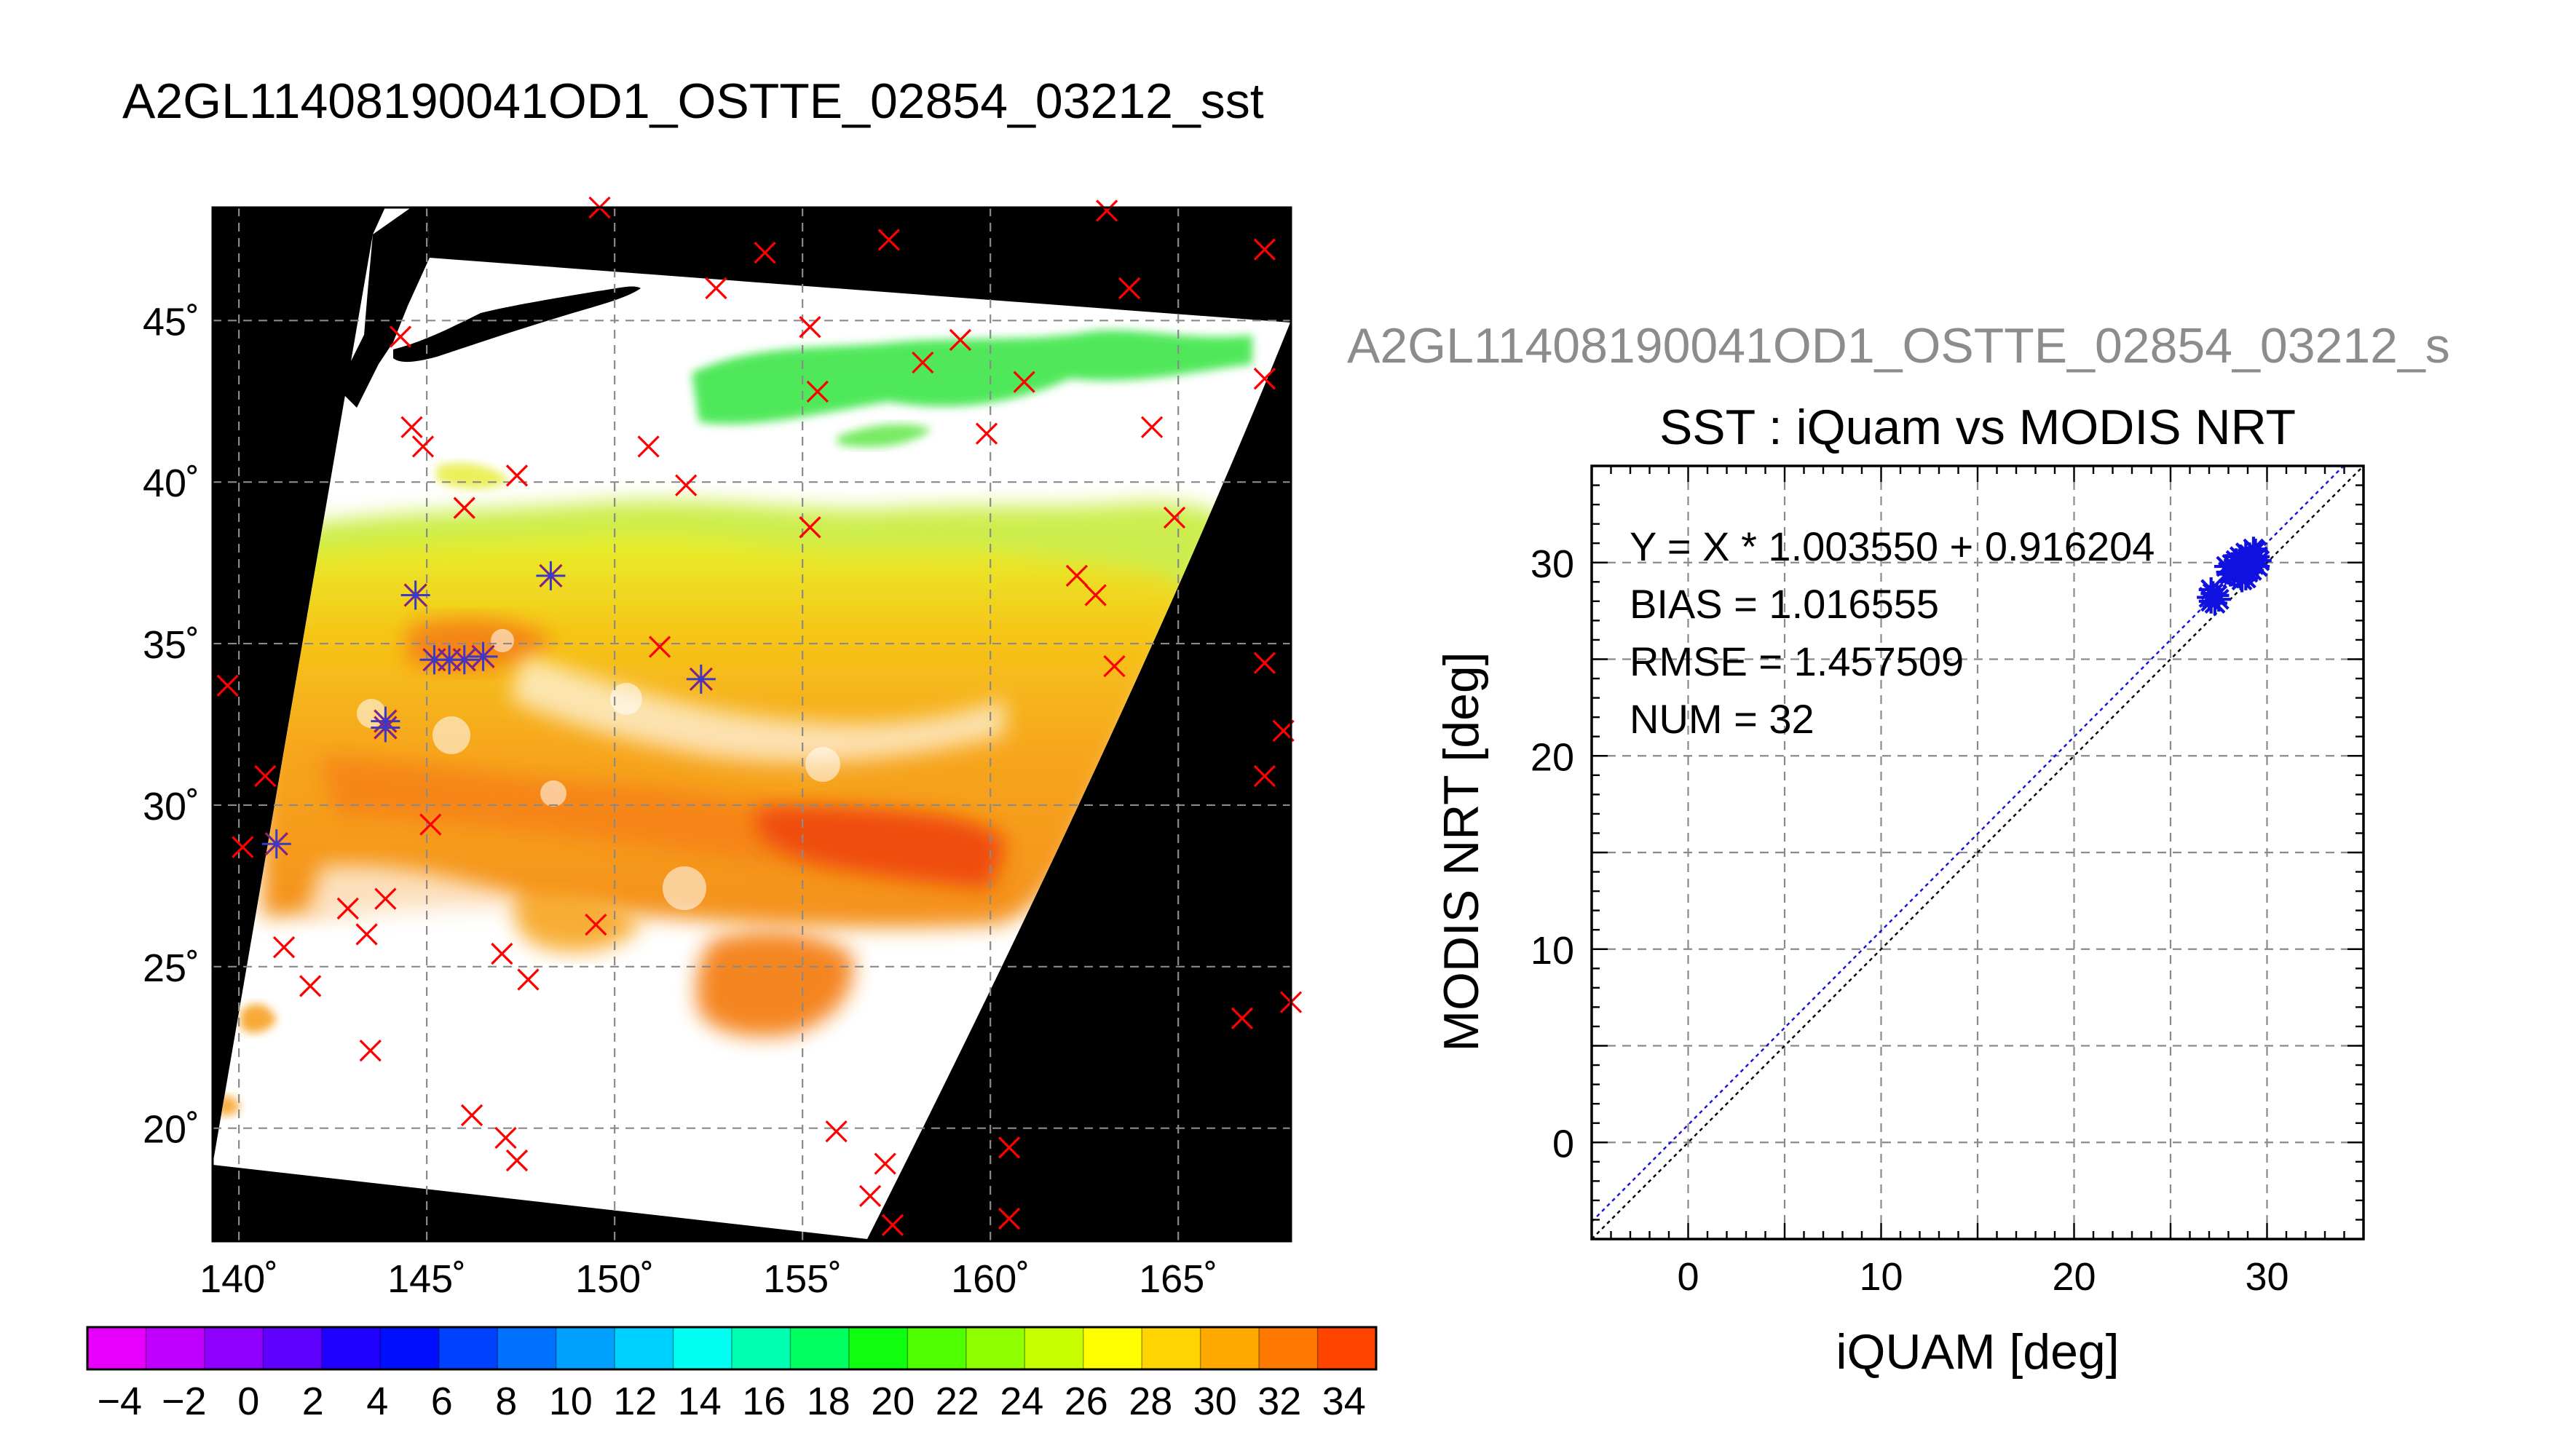  What do you see at coordinates (1977, 427) in the screenshot?
I see `scatter-title: SST : iQuam vs MODIS NRT` at bounding box center [1977, 427].